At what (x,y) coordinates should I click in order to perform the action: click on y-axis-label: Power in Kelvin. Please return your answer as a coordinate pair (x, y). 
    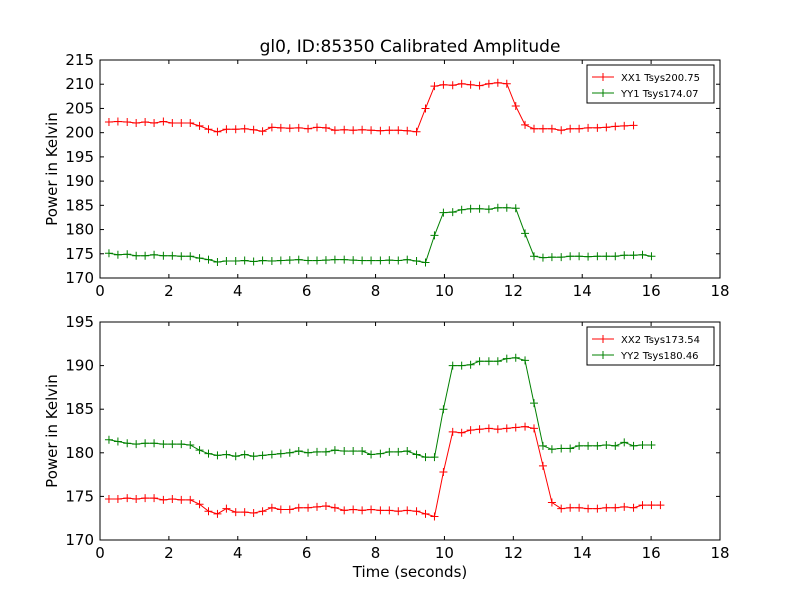
    Looking at the image, I should click on (52, 431).